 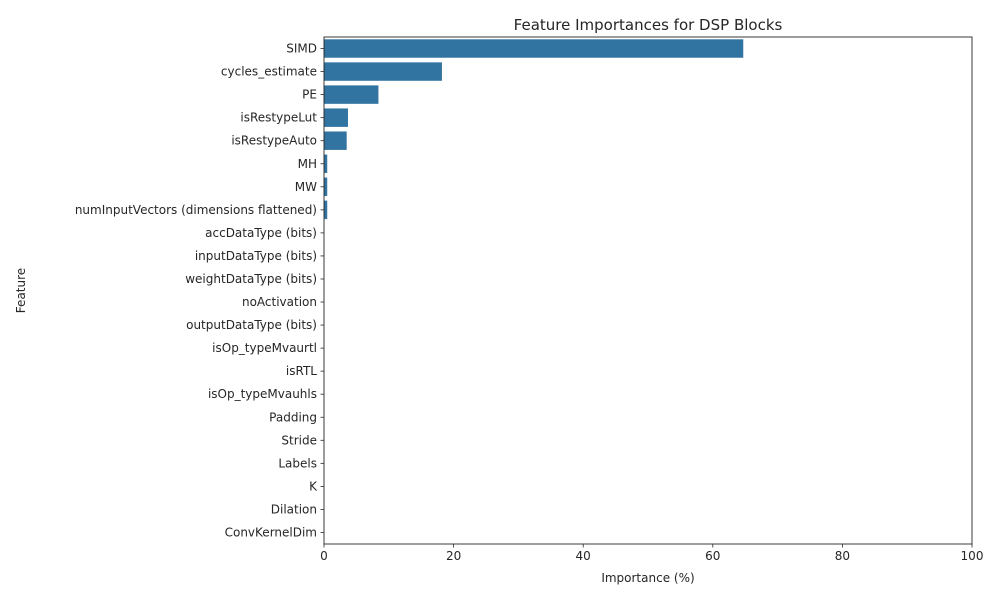 What do you see at coordinates (313, 486) in the screenshot?
I see `y-tick-label: K` at bounding box center [313, 486].